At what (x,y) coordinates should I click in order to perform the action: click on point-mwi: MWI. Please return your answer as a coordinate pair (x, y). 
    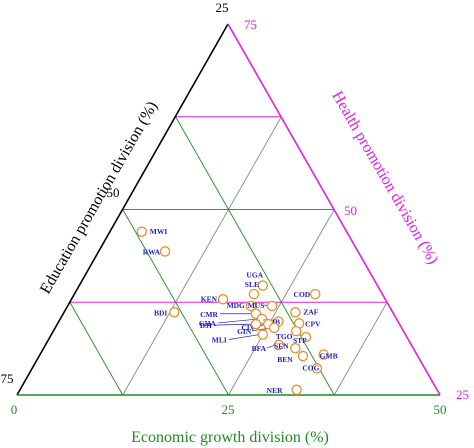
    Looking at the image, I should click on (152, 232).